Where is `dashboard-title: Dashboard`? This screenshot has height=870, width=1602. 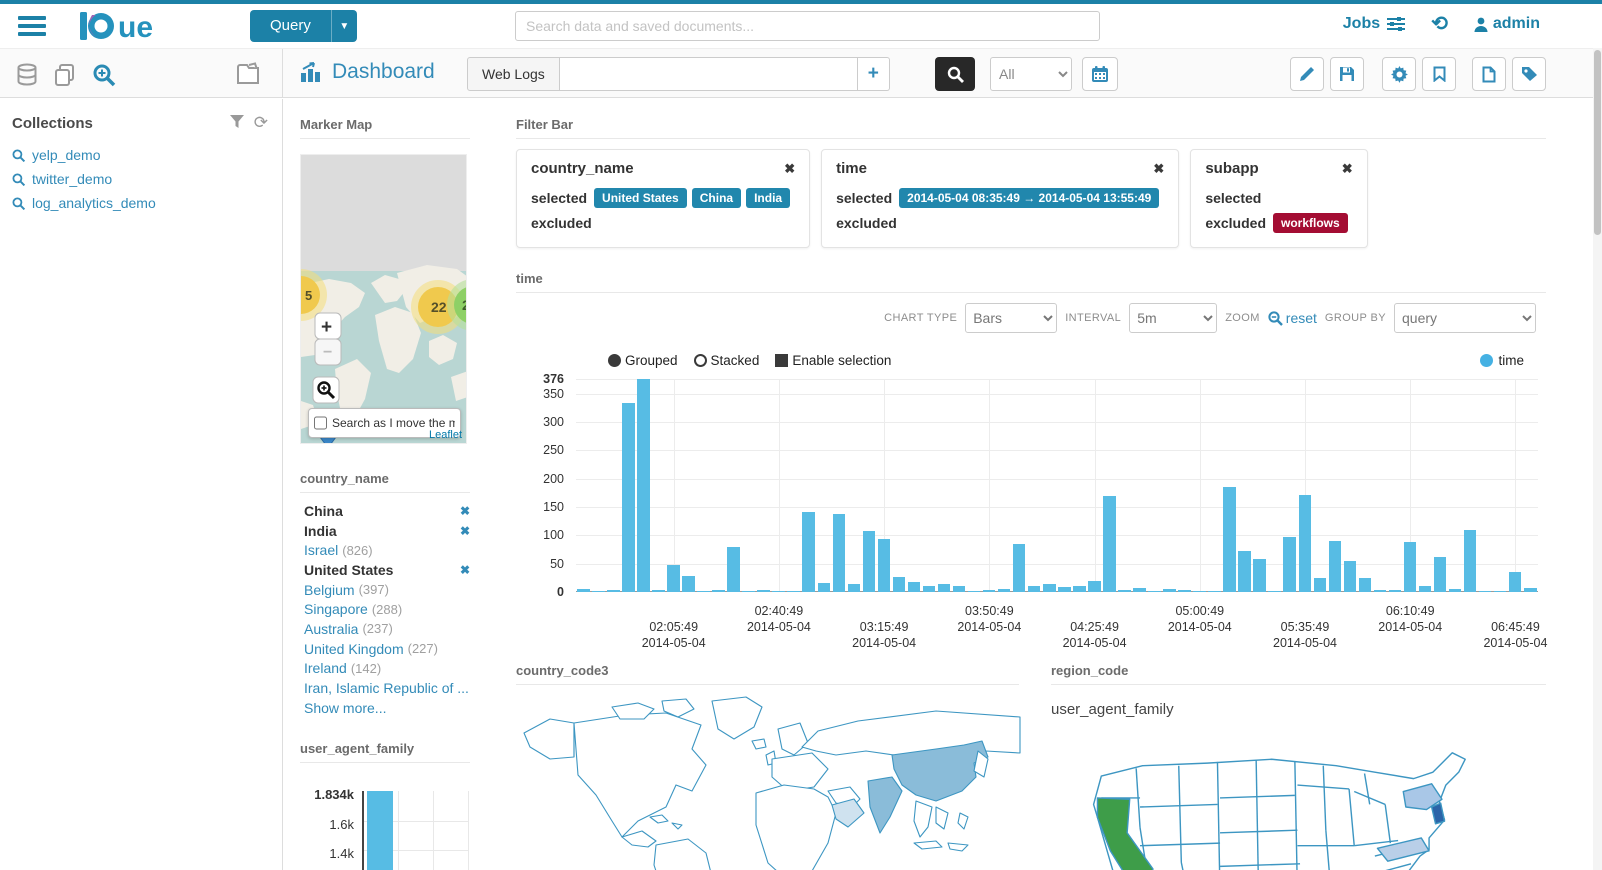 dashboard-title: Dashboard is located at coordinates (367, 72).